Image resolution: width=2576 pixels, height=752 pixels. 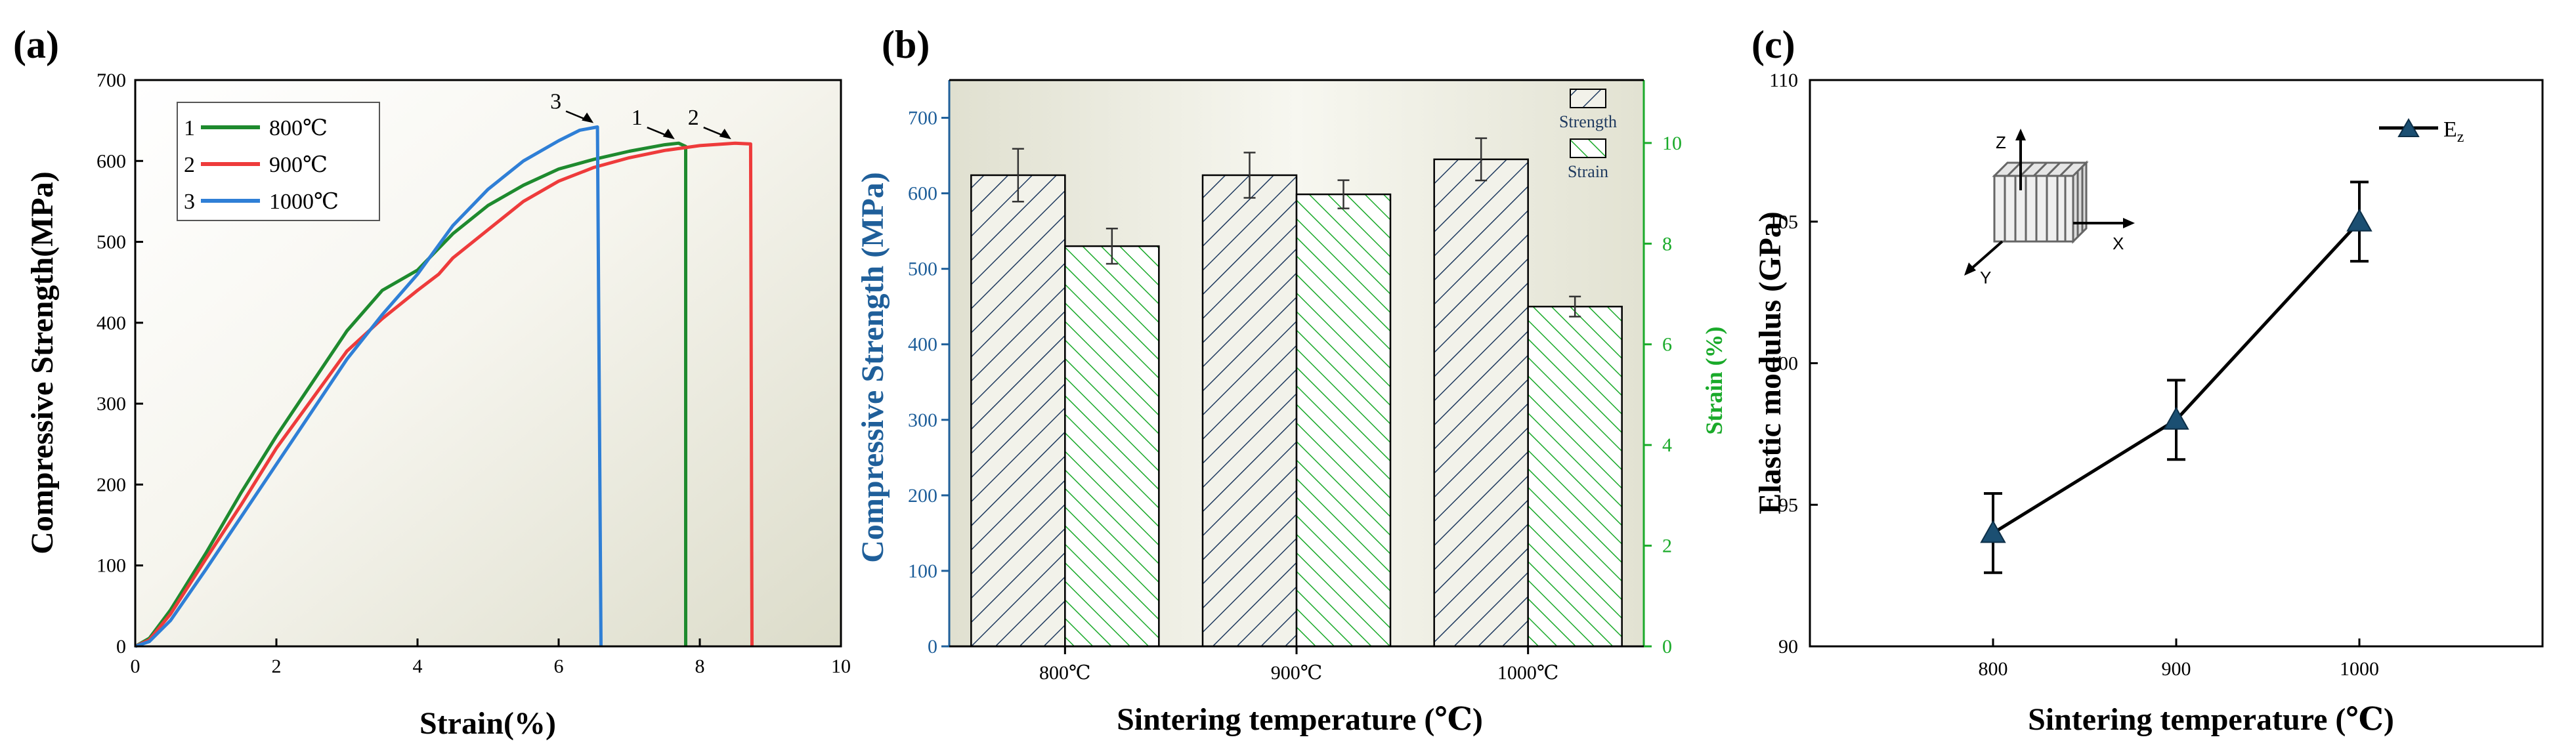 What do you see at coordinates (2118, 243) in the screenshot?
I see `inset-x-label: X` at bounding box center [2118, 243].